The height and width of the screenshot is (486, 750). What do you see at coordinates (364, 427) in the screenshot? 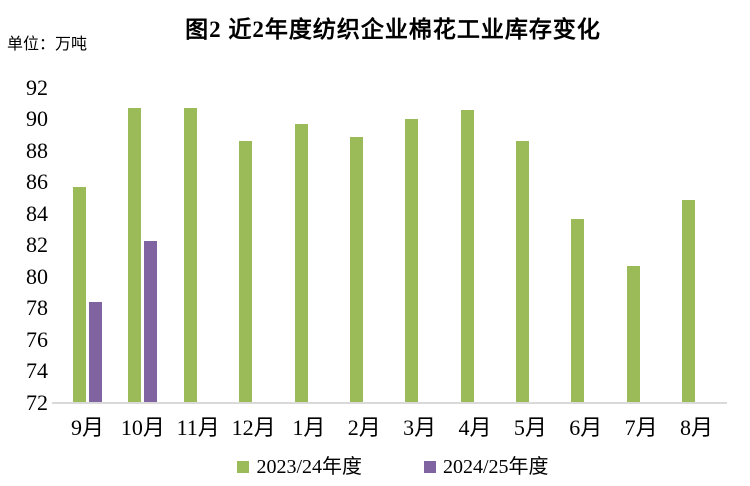
I see `x-tick-label-2月: 2月` at bounding box center [364, 427].